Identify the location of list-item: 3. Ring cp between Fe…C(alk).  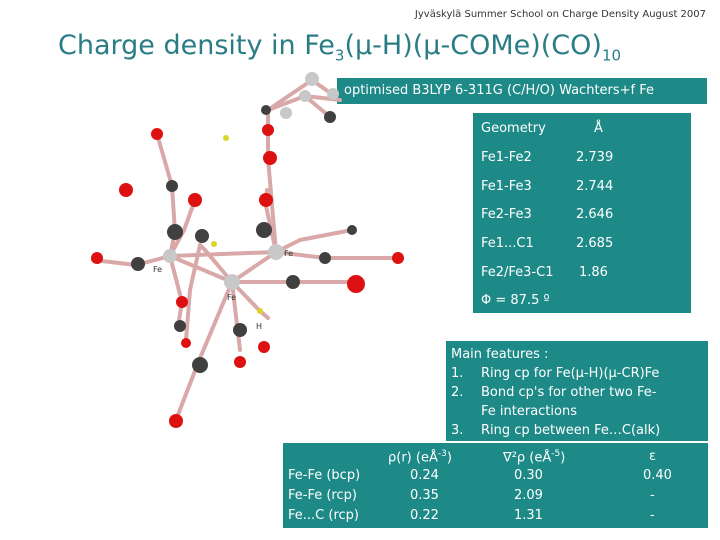
(556, 430).